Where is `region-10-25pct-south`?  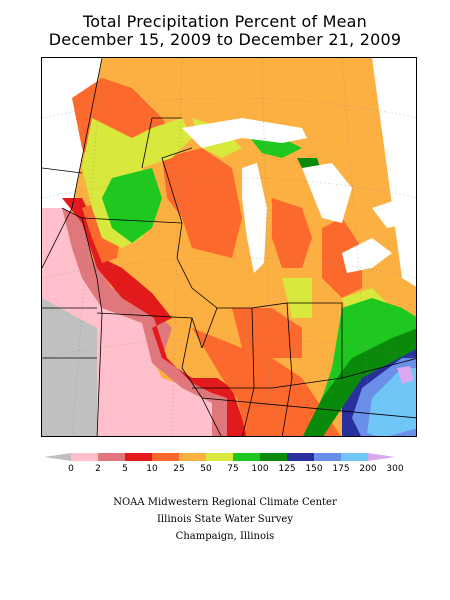
region-10-25pct-south is located at coordinates (266, 382).